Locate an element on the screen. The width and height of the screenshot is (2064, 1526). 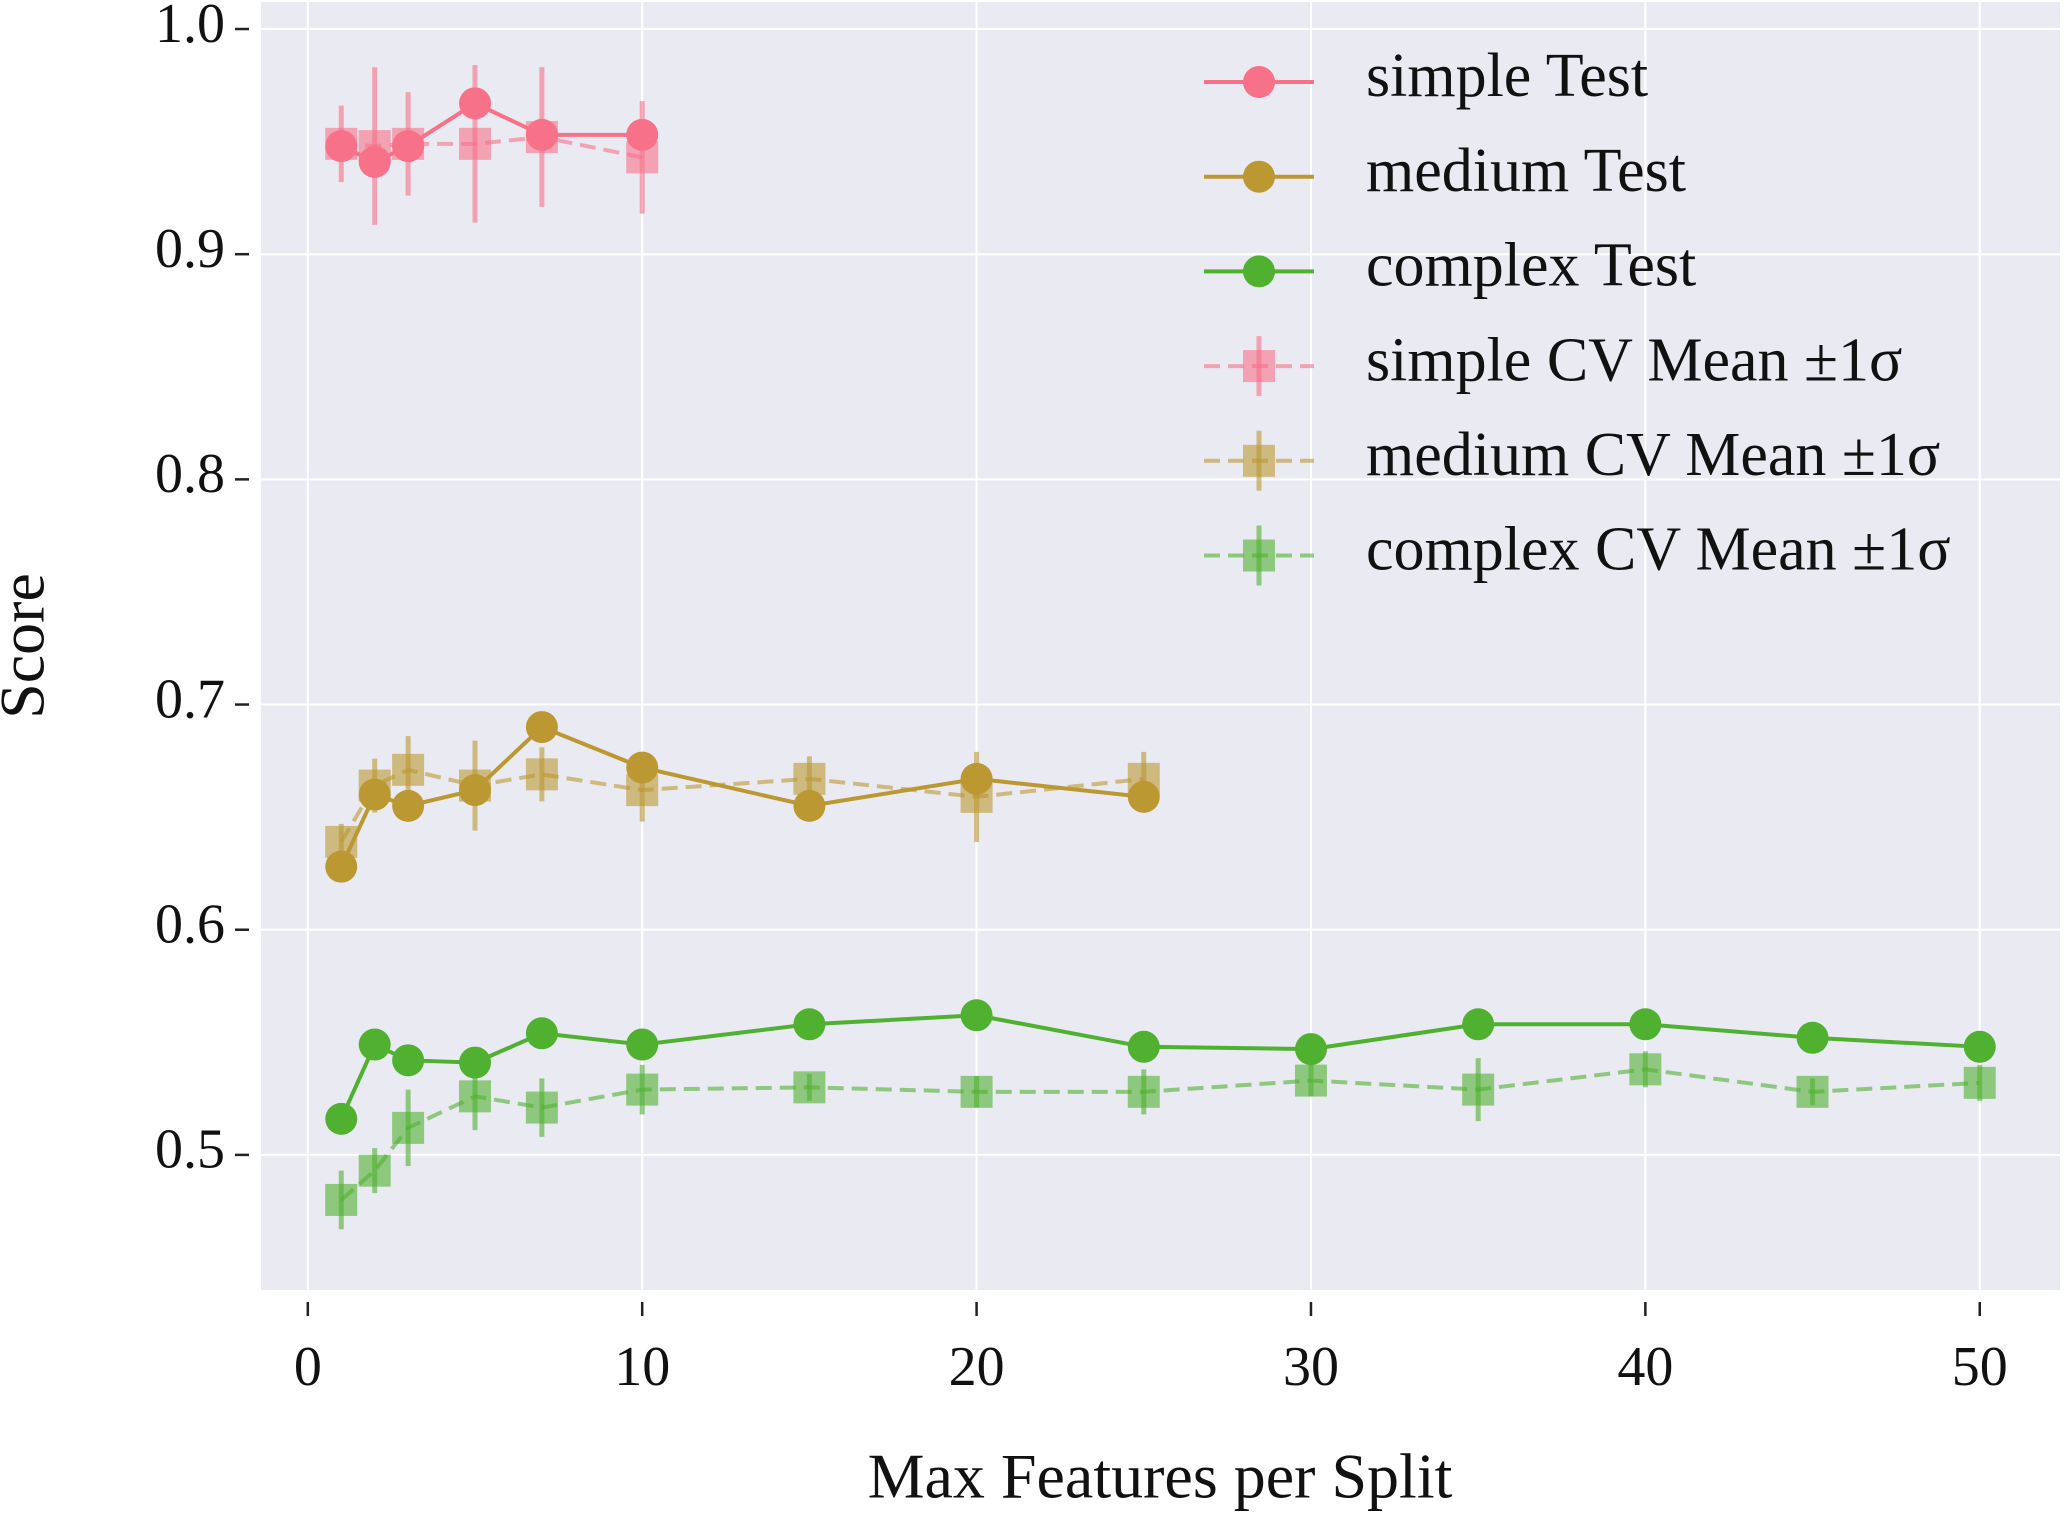
y-tick-label: 0.7 is located at coordinates (190, 699).